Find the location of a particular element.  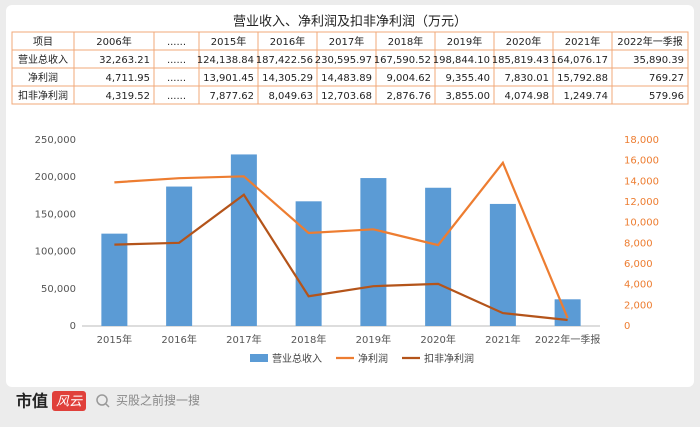

table-text: 13,901.45 is located at coordinates (228, 78).